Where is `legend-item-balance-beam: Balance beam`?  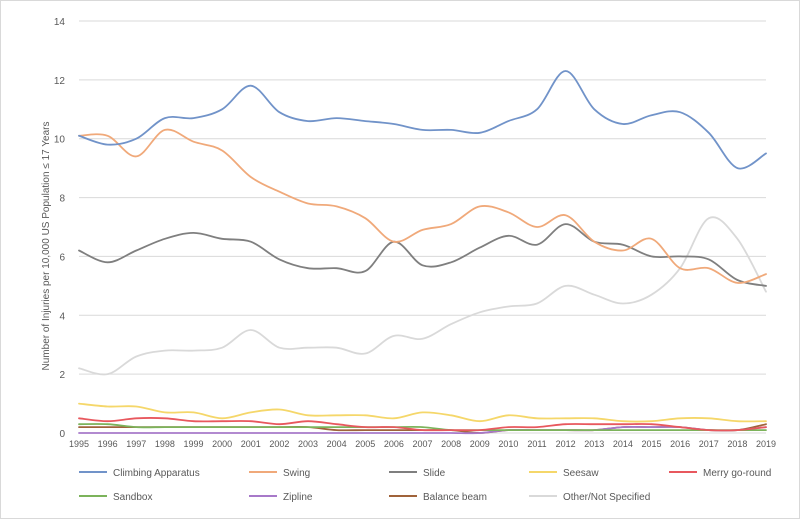 legend-item-balance-beam: Balance beam is located at coordinates (438, 497).